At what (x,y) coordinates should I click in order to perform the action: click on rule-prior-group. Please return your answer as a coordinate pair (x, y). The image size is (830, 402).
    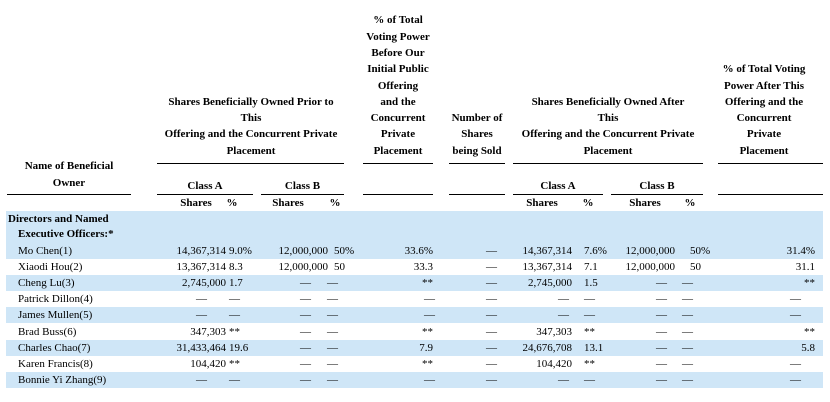
    Looking at the image, I should click on (250, 163).